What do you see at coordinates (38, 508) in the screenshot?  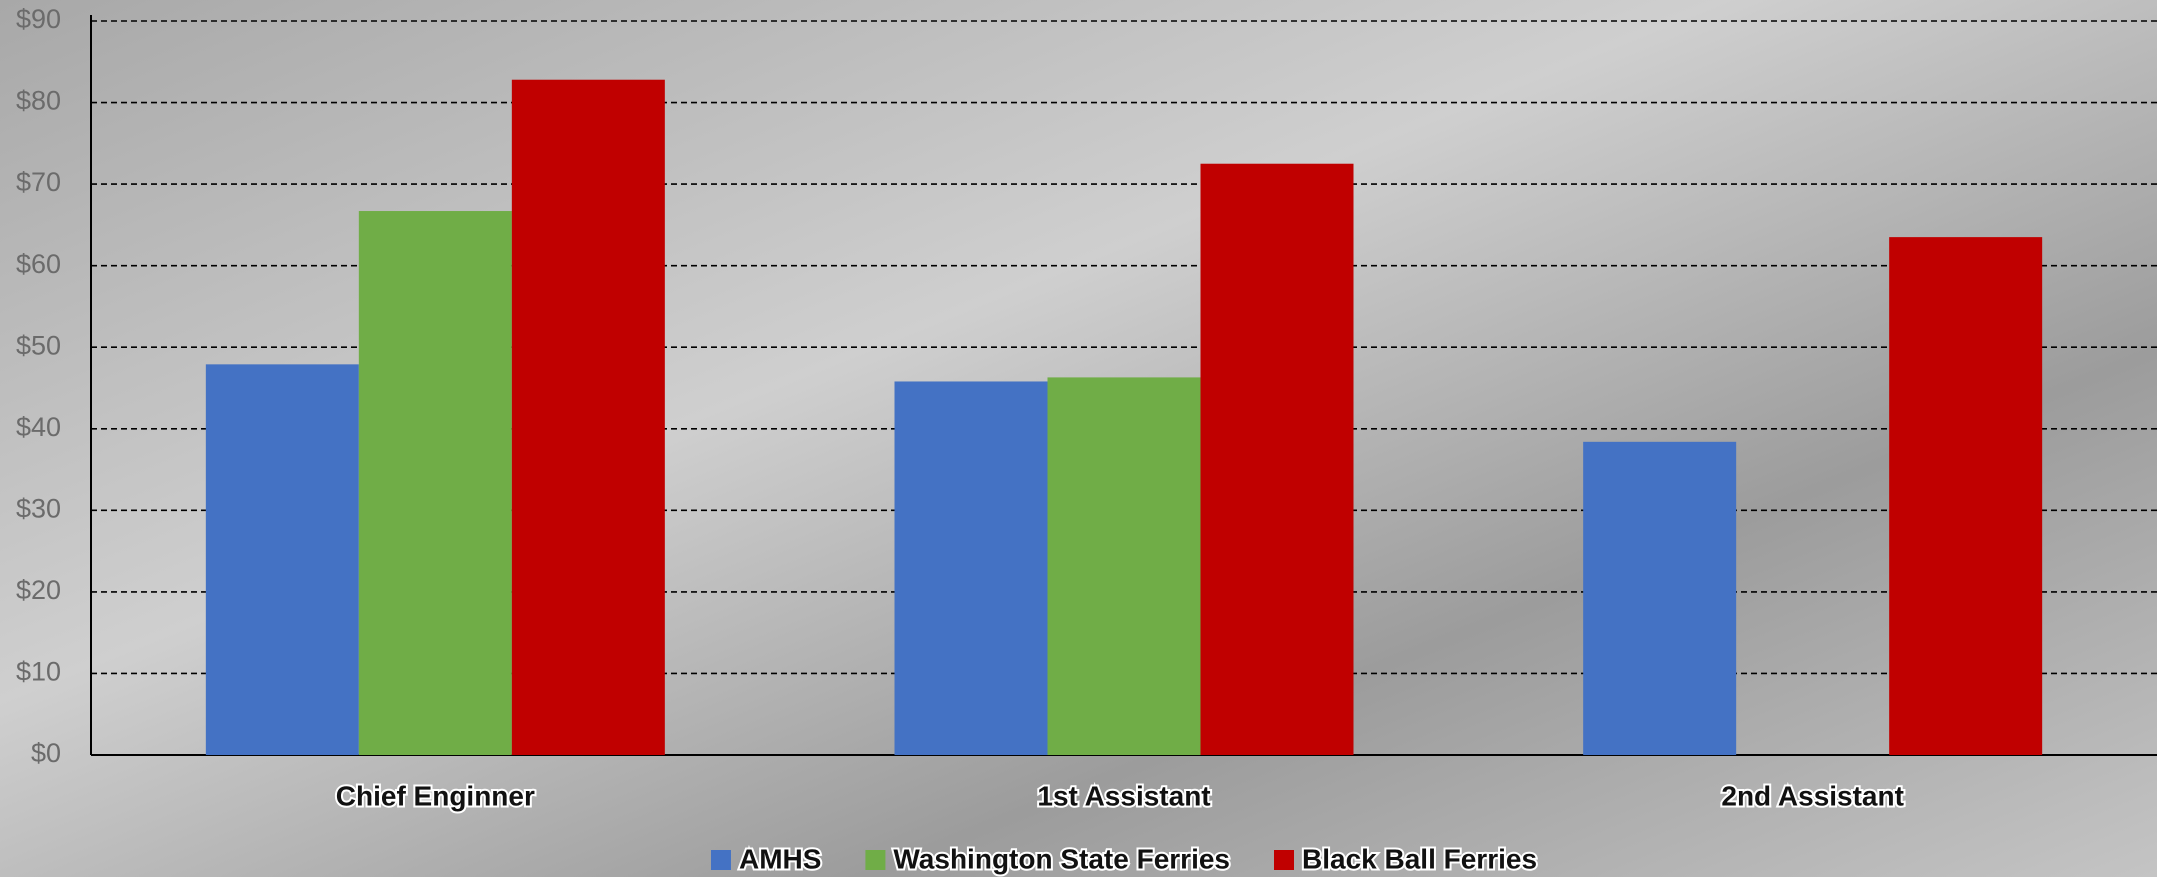 I see `y-tick-label: $30` at bounding box center [38, 508].